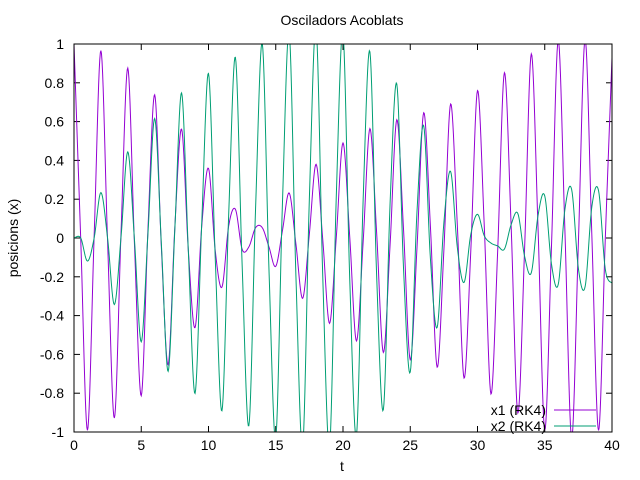  Describe the element at coordinates (60, 44) in the screenshot. I see `y-tick-label: 1` at that location.